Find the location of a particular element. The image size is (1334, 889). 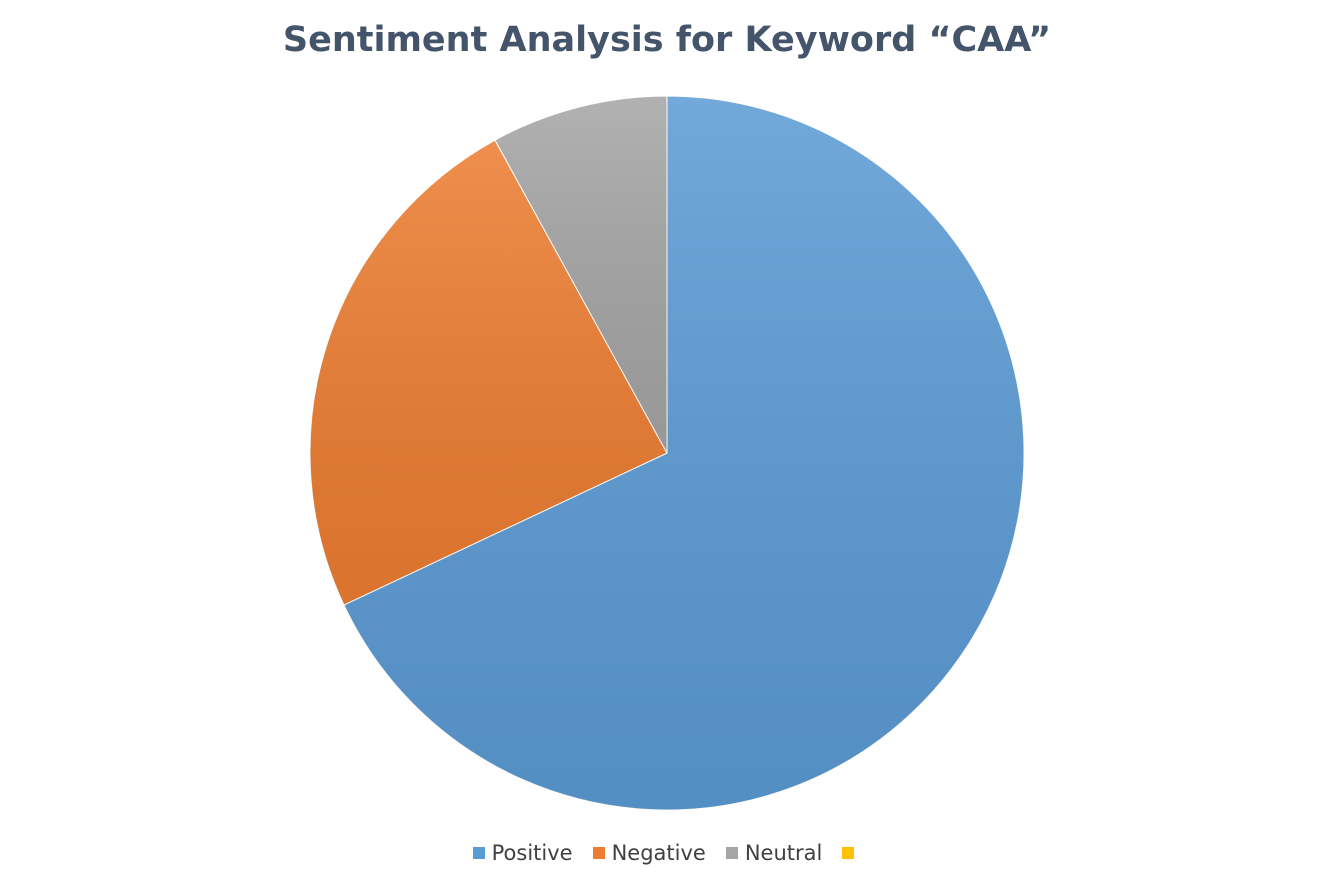

legend-label: Negative is located at coordinates (658, 853).